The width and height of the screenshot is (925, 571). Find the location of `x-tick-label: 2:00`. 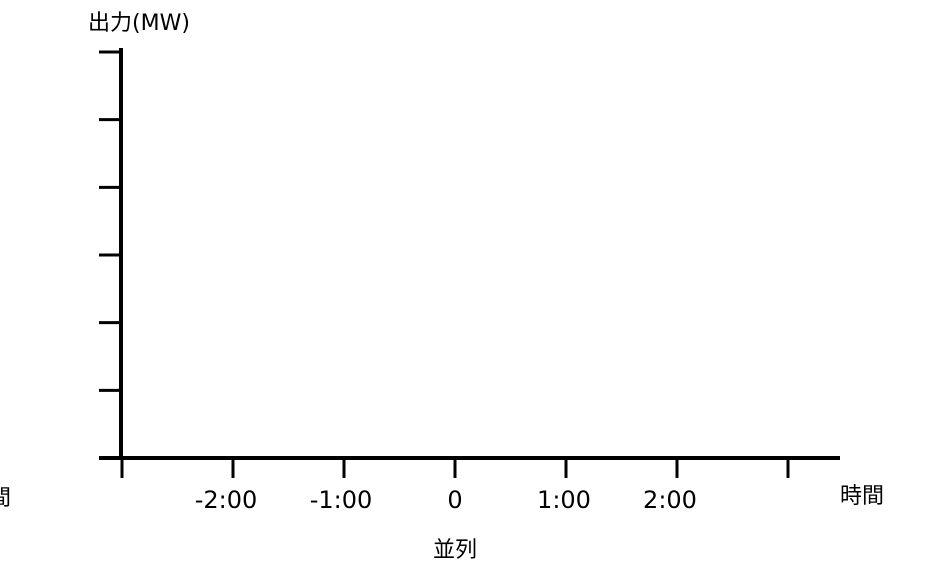

x-tick-label: 2:00 is located at coordinates (670, 500).